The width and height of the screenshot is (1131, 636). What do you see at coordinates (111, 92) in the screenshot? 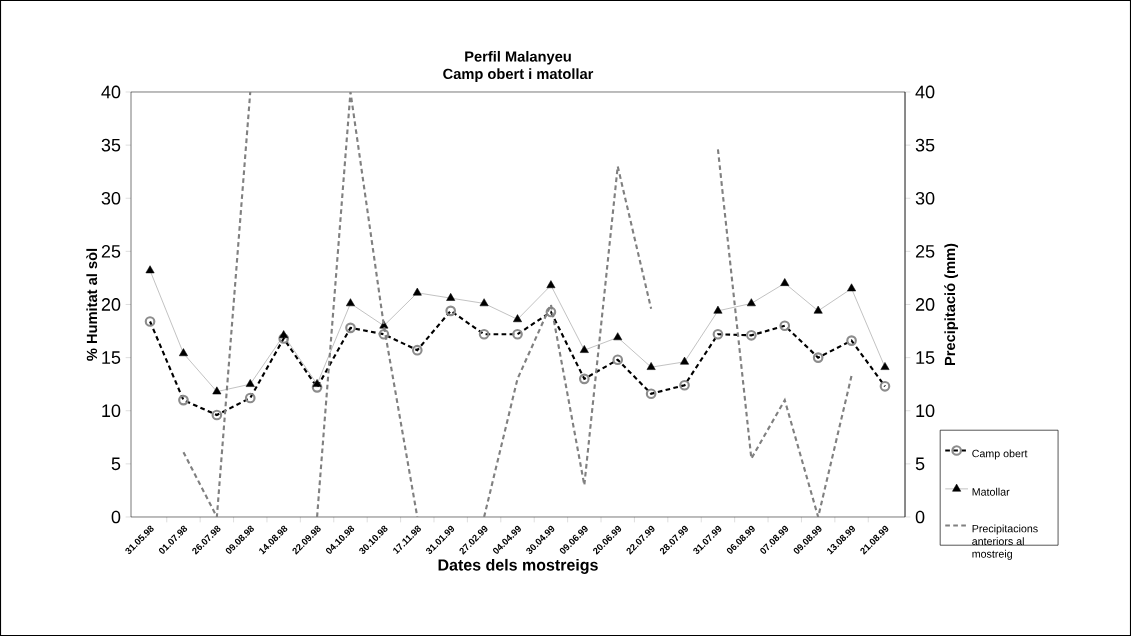
I see `y-tick-label: 40` at bounding box center [111, 92].